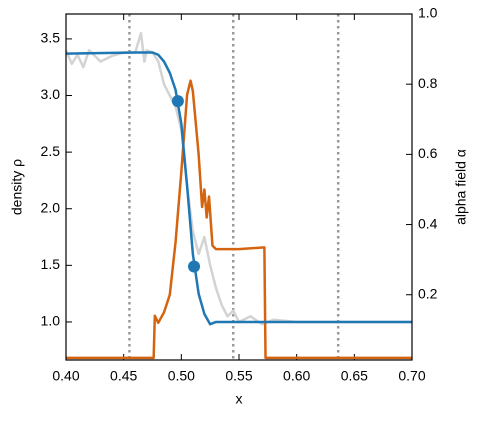  What do you see at coordinates (123, 376) in the screenshot?
I see `x-tick-label: 0.45` at bounding box center [123, 376].